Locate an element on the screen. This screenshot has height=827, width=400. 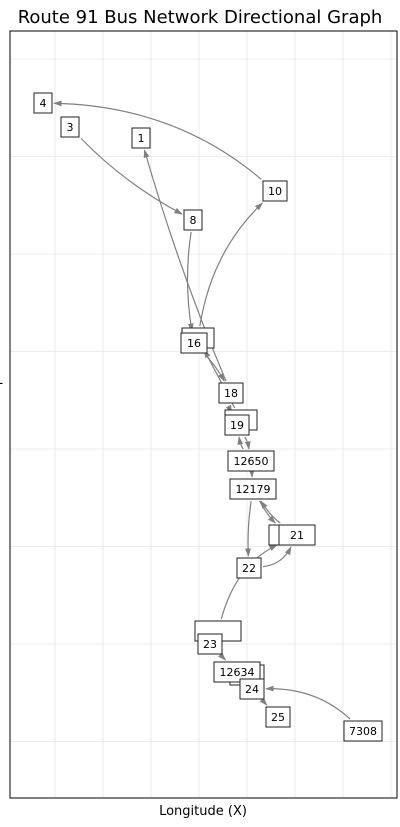
edge-n12179-n22 is located at coordinates (248, 528).